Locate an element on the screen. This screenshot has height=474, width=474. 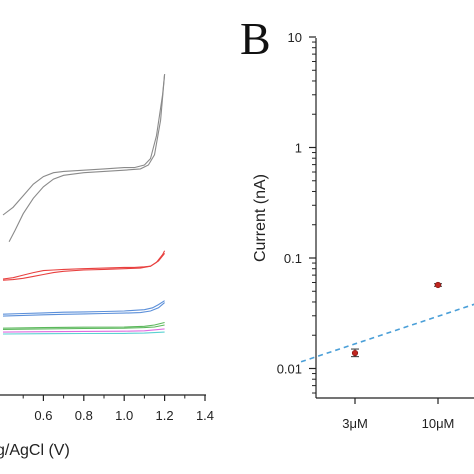
panel-b-label: B is located at coordinates (255, 38).